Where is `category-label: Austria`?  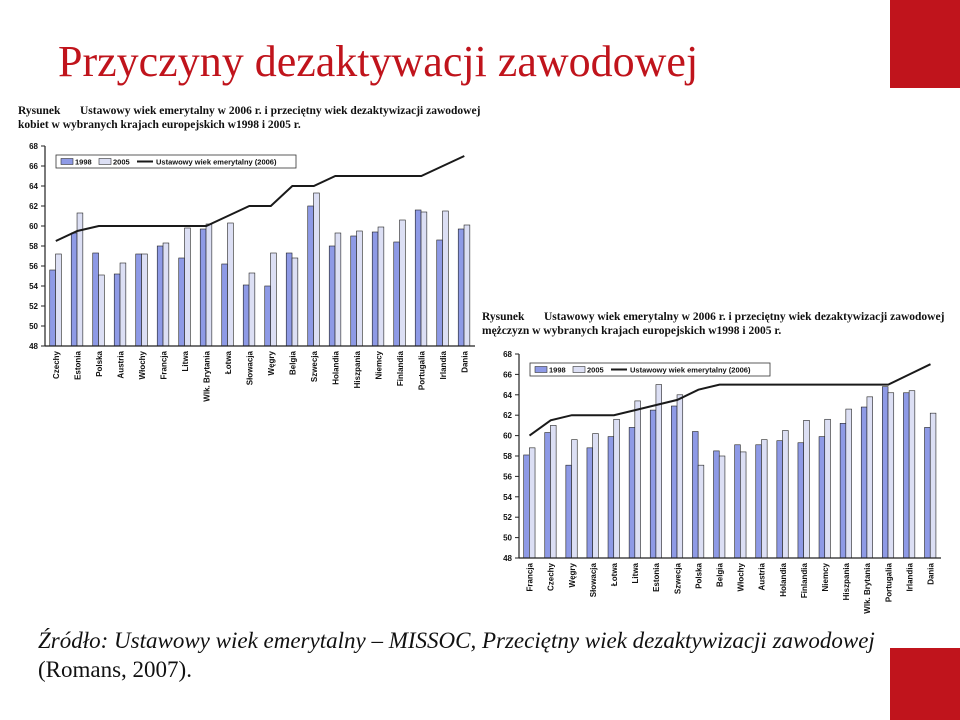
category-label: Austria is located at coordinates (120, 364).